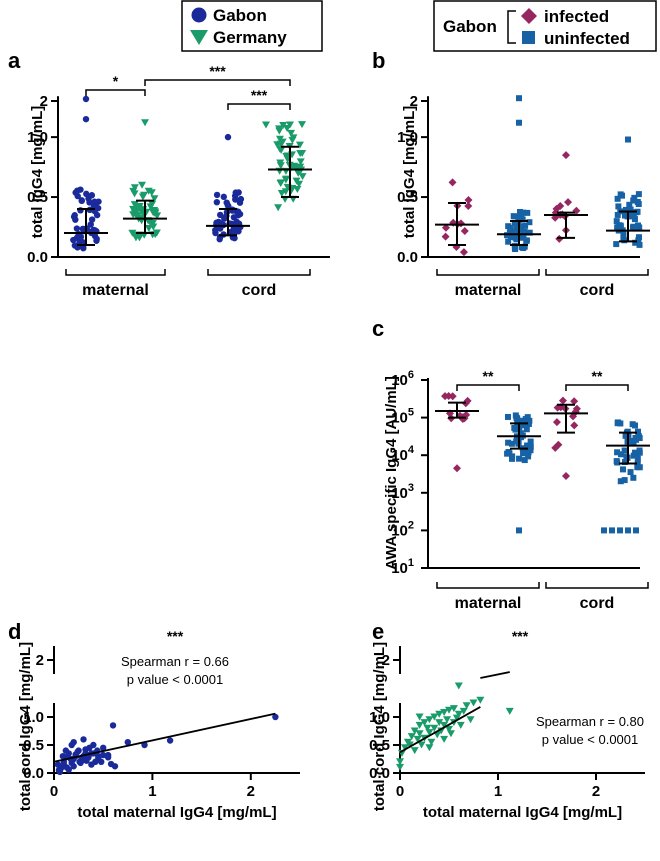 The height and width of the screenshot is (861, 660). I want to click on y-tick-label: 106, so click(402, 379).